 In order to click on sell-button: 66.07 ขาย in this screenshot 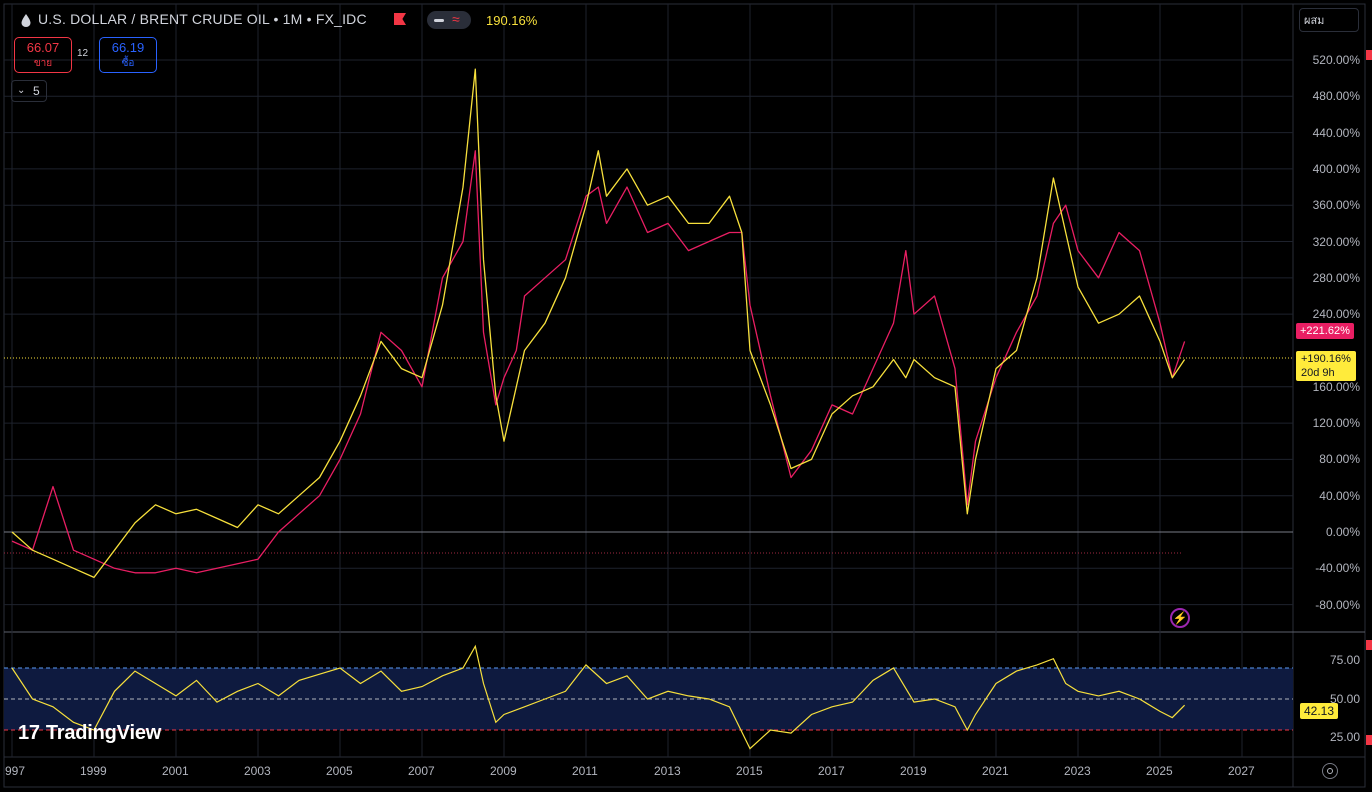, I will do `click(43, 55)`.